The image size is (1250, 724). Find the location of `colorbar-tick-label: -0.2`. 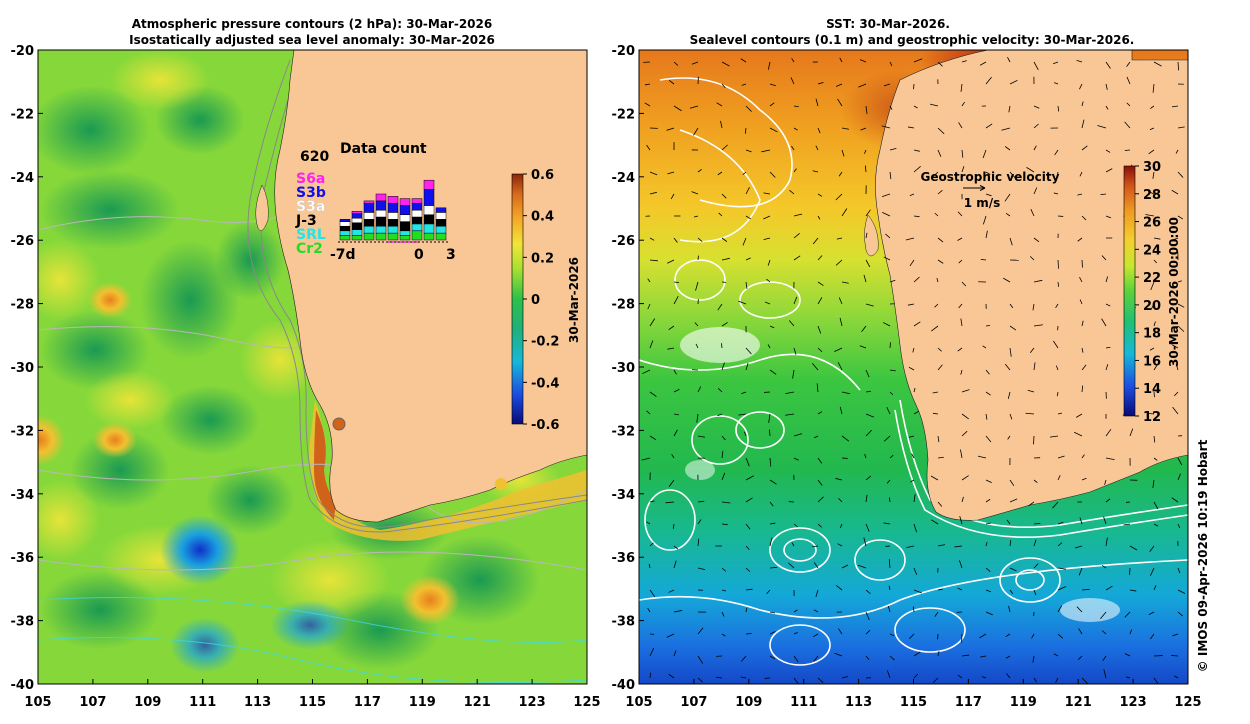

colorbar-tick-label: -0.2 is located at coordinates (545, 342).